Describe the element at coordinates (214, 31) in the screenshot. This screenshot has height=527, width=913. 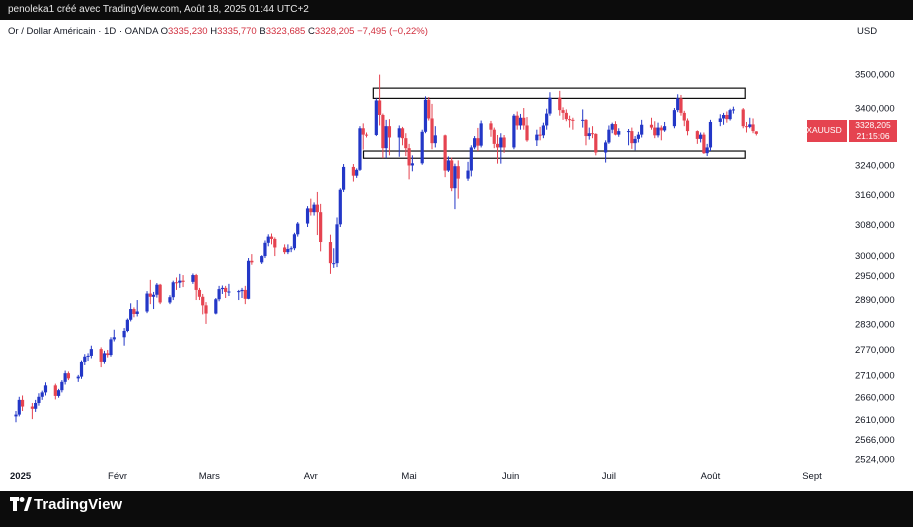
I see `high-label: H` at that location.